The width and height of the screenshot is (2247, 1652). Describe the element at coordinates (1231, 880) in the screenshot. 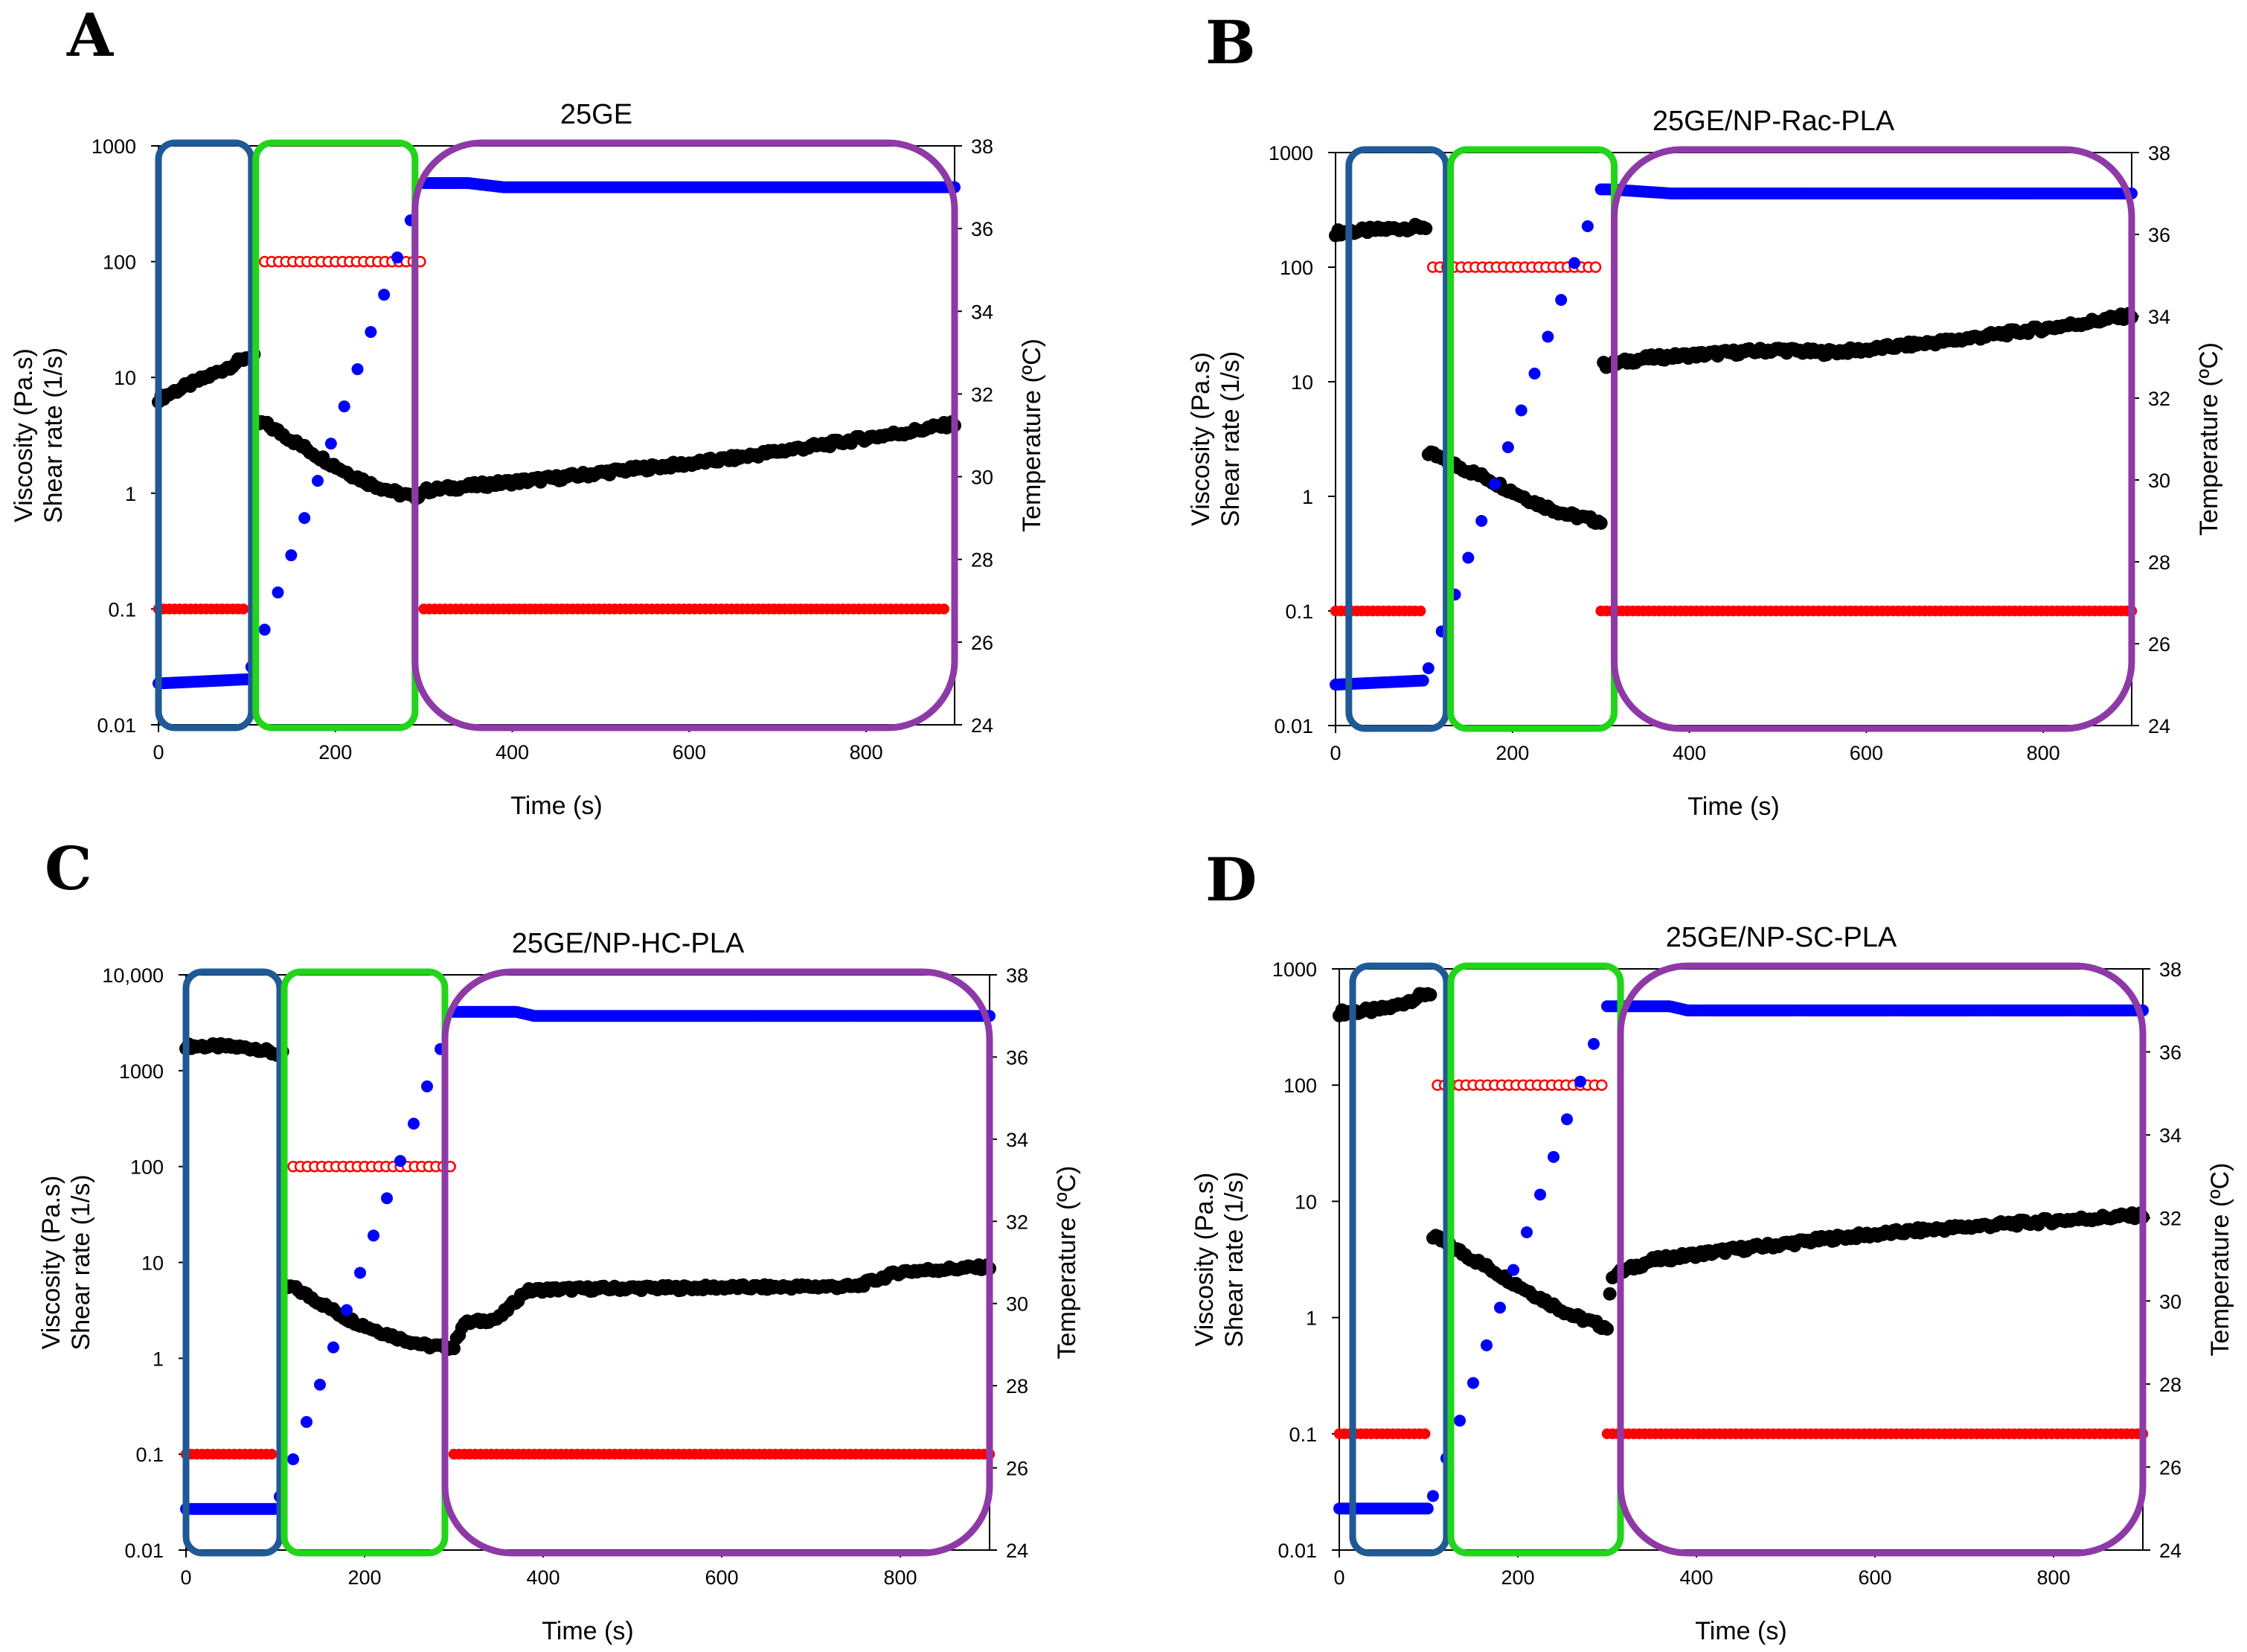

I see `panel-letter: D` at that location.